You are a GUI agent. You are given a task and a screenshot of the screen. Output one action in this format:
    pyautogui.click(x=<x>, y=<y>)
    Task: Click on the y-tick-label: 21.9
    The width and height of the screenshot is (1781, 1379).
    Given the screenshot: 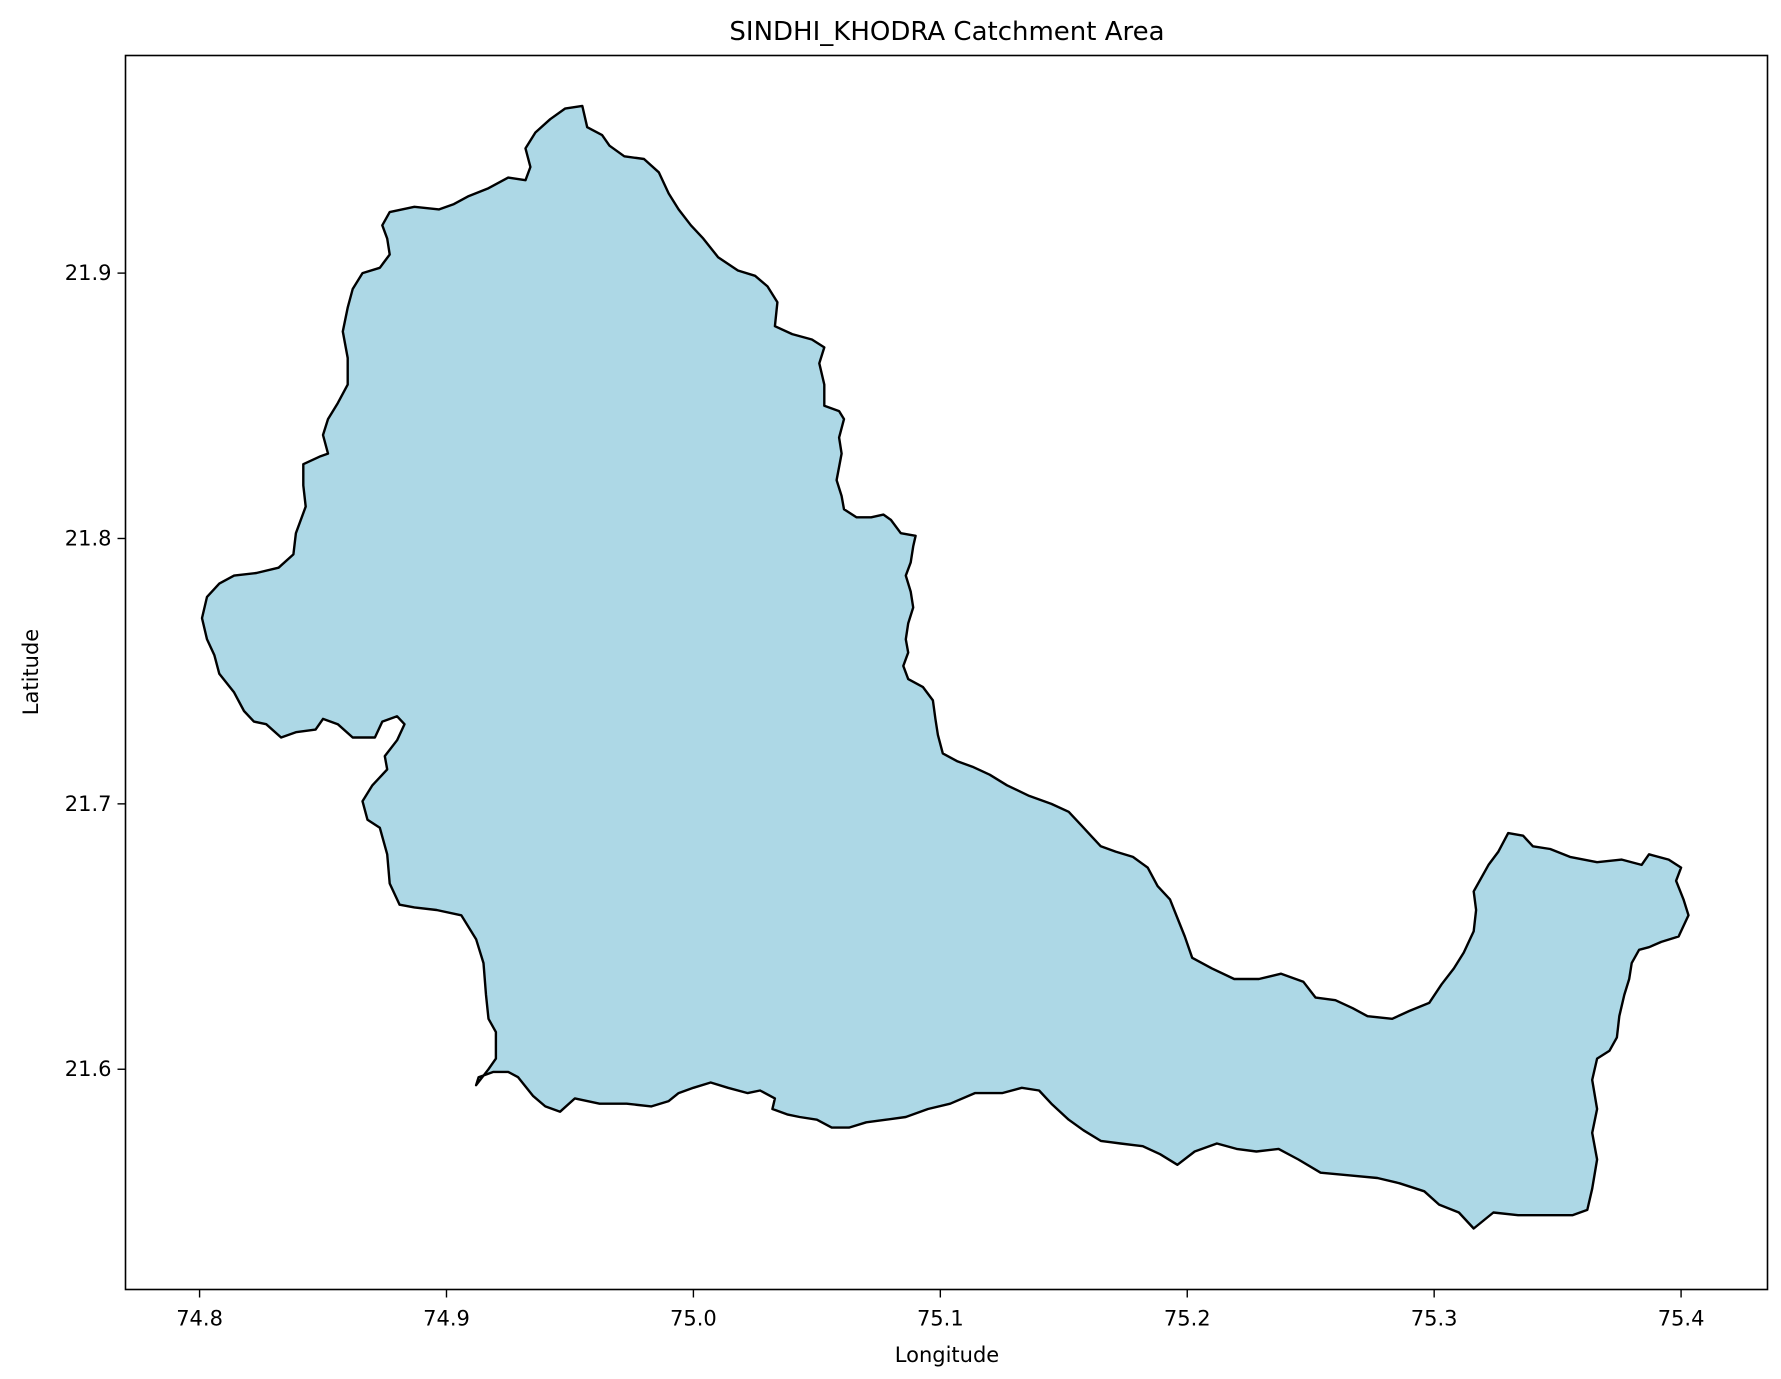 What is the action you would take?
    pyautogui.click(x=88, y=273)
    